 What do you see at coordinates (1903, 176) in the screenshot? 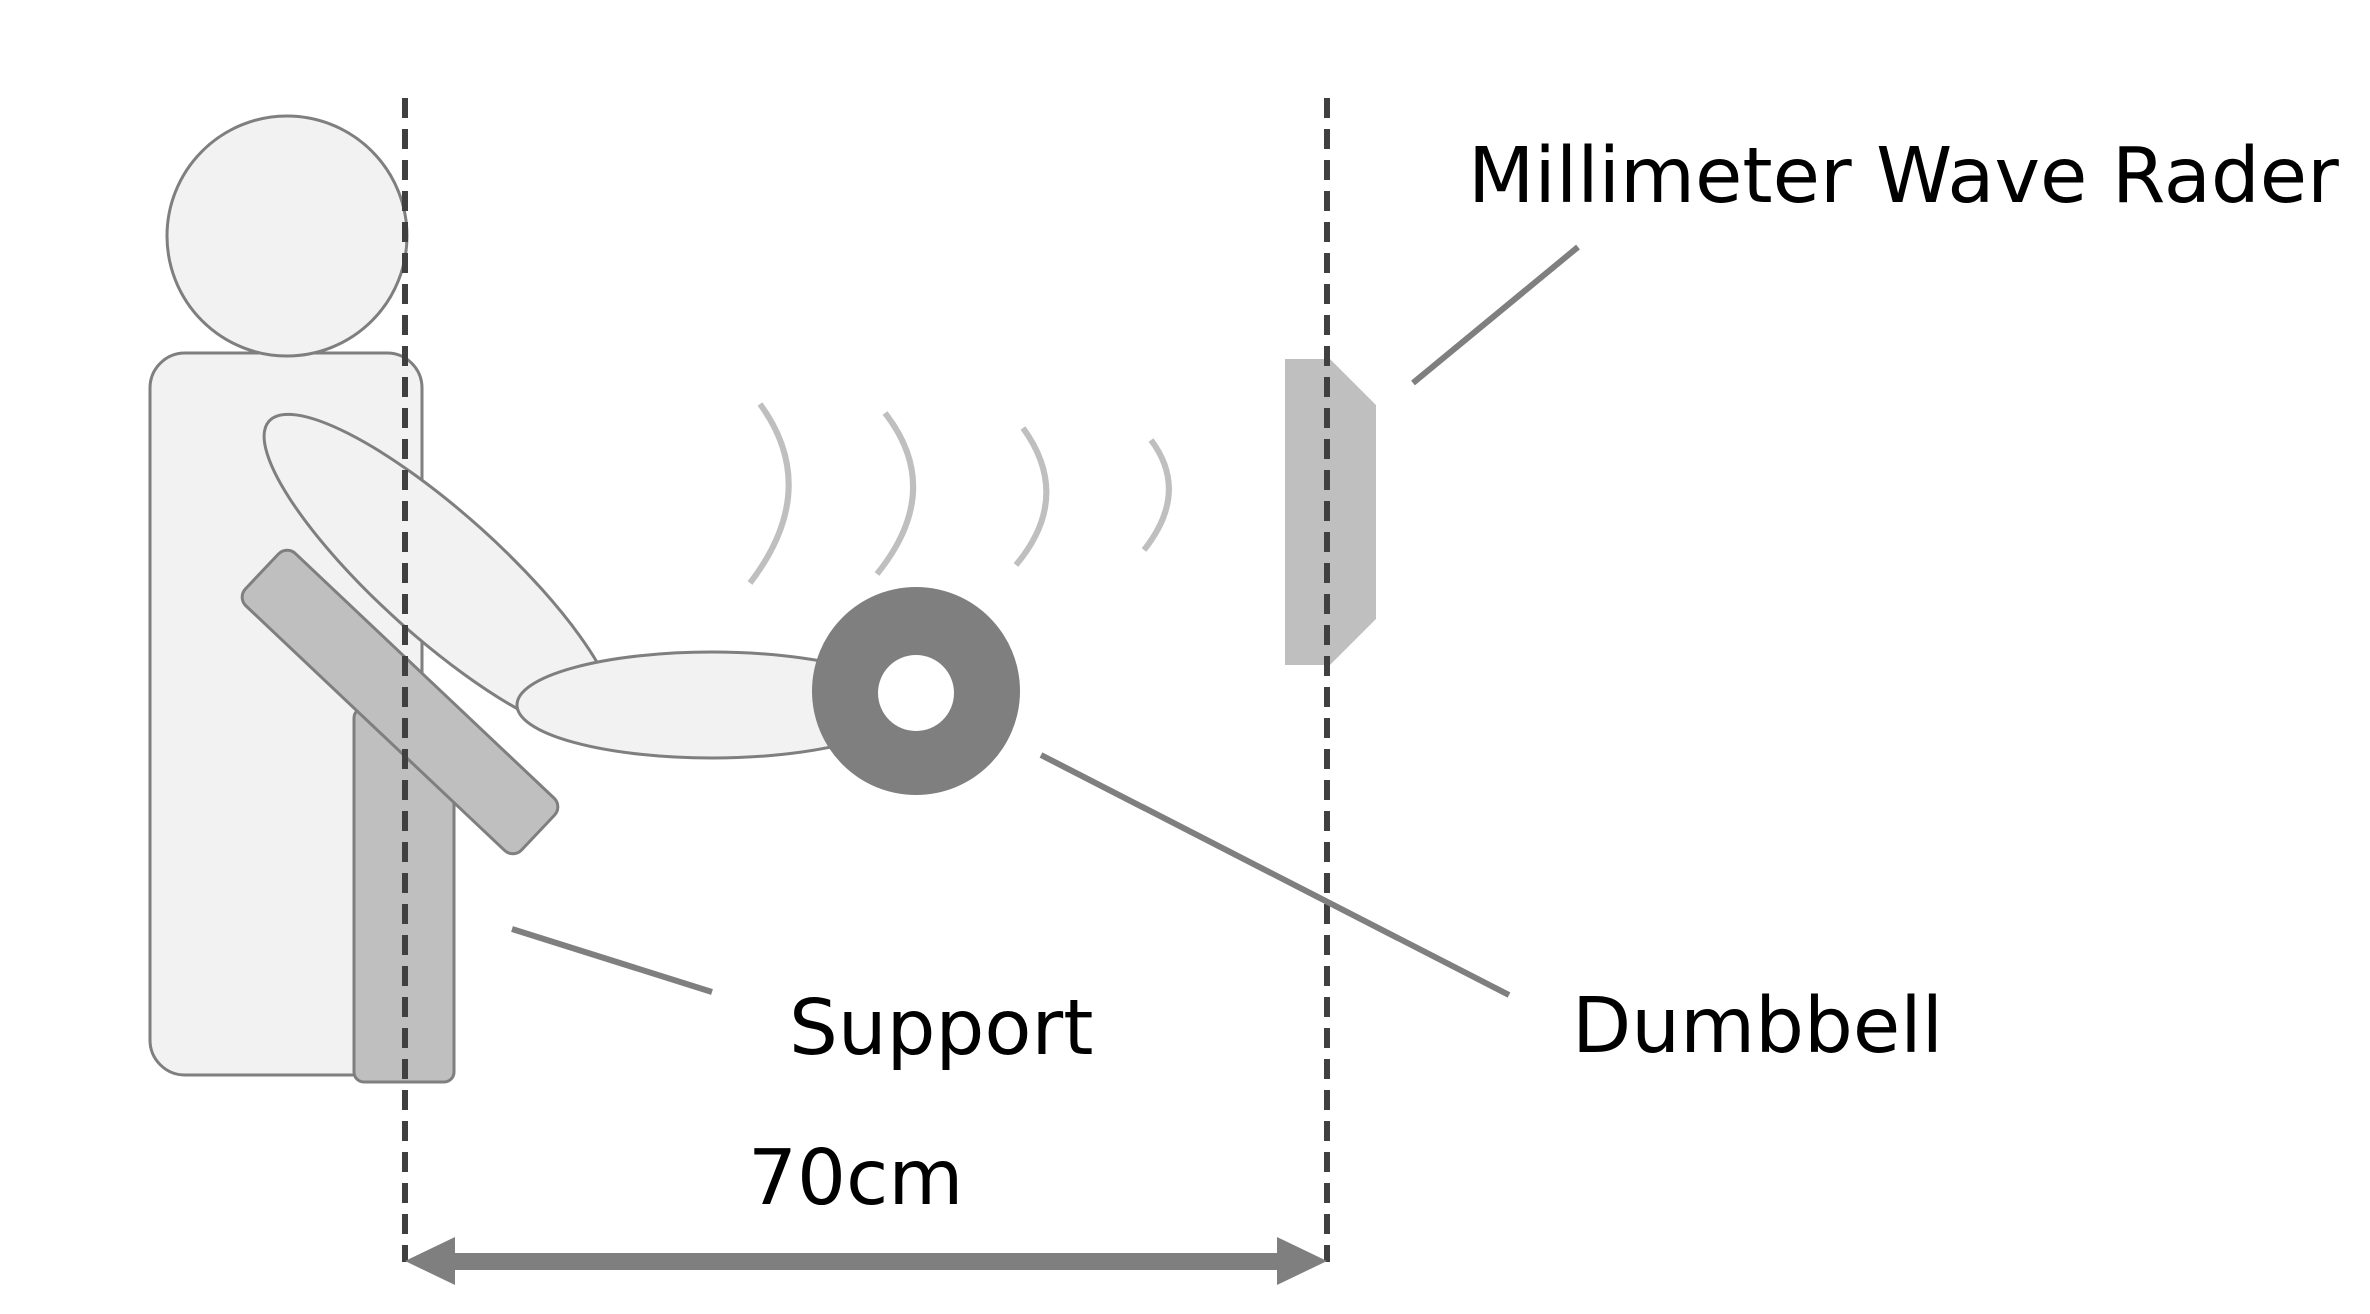
I see `radar-label: Millimeter Wave Rader` at bounding box center [1903, 176].